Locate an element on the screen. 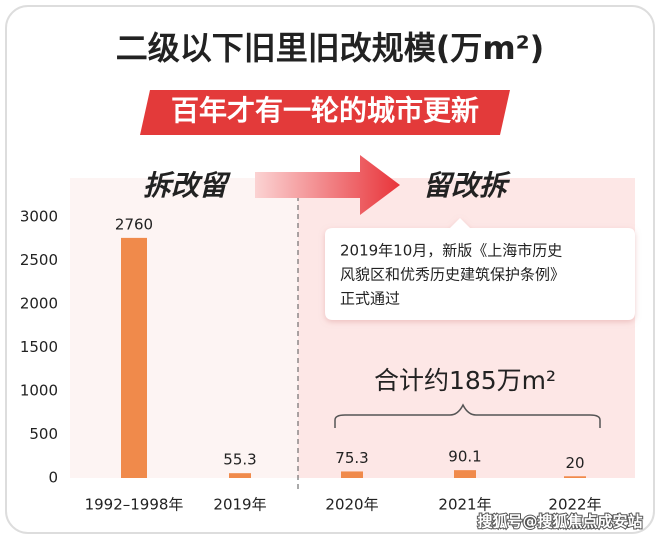 The image size is (660, 539). total-label: 合计约185万m² is located at coordinates (465, 380).